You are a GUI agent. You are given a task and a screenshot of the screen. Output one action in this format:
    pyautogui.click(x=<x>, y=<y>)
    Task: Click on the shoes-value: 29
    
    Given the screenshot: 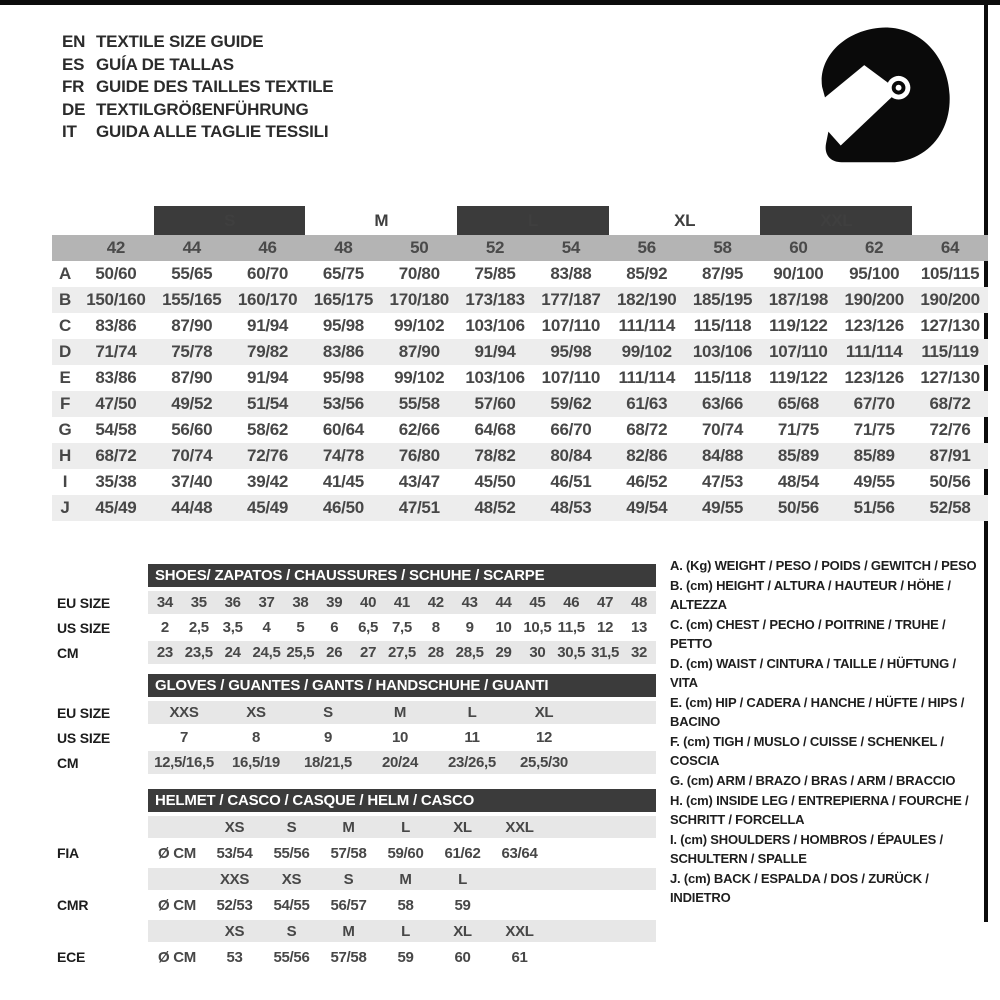 What is the action you would take?
    pyautogui.click(x=503, y=652)
    